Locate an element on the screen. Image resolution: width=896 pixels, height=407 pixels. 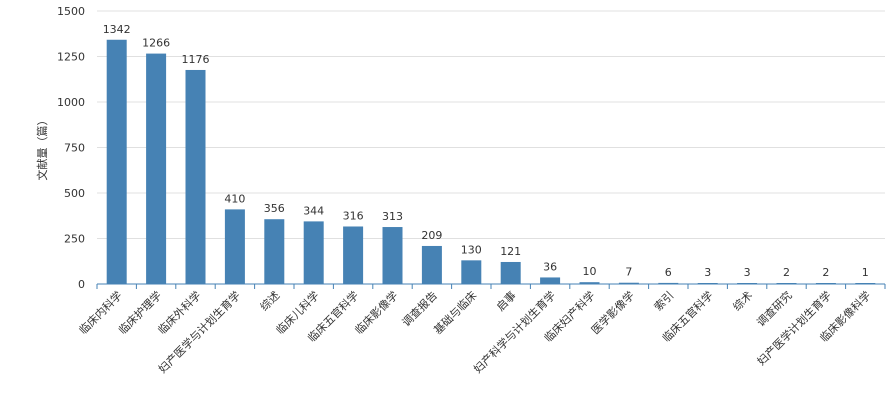
y-tick-label: 750 is located at coordinates (74, 148).